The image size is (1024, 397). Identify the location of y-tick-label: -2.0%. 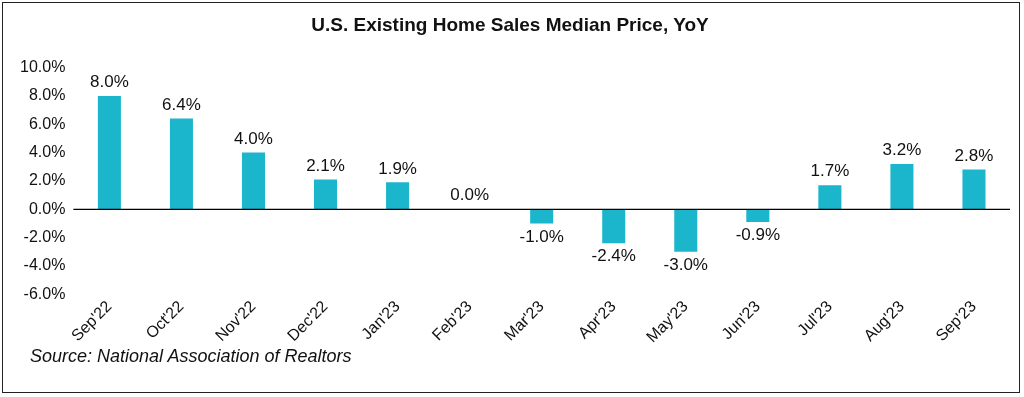
(44, 237).